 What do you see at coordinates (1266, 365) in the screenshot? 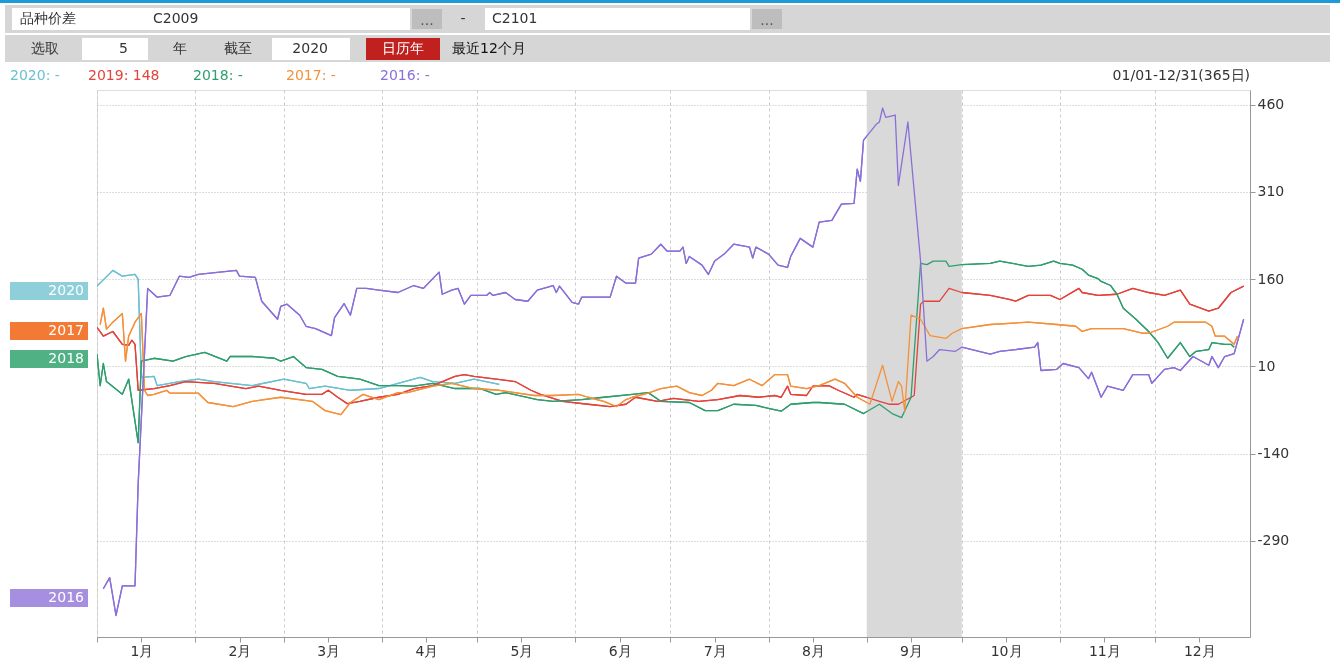
I see `y-tick-label: 10` at bounding box center [1266, 365].